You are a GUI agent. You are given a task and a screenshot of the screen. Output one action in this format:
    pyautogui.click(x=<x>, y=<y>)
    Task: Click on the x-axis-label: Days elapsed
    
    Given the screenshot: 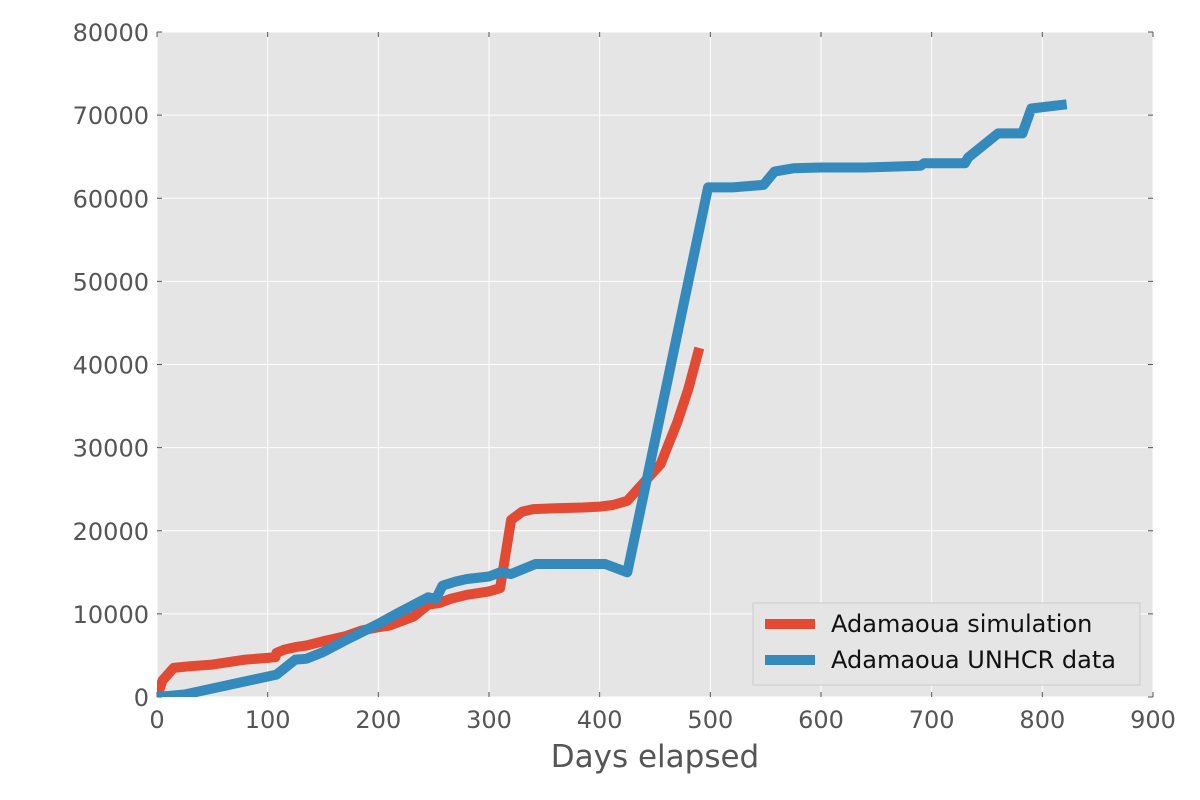 What is the action you would take?
    pyautogui.click(x=655, y=757)
    